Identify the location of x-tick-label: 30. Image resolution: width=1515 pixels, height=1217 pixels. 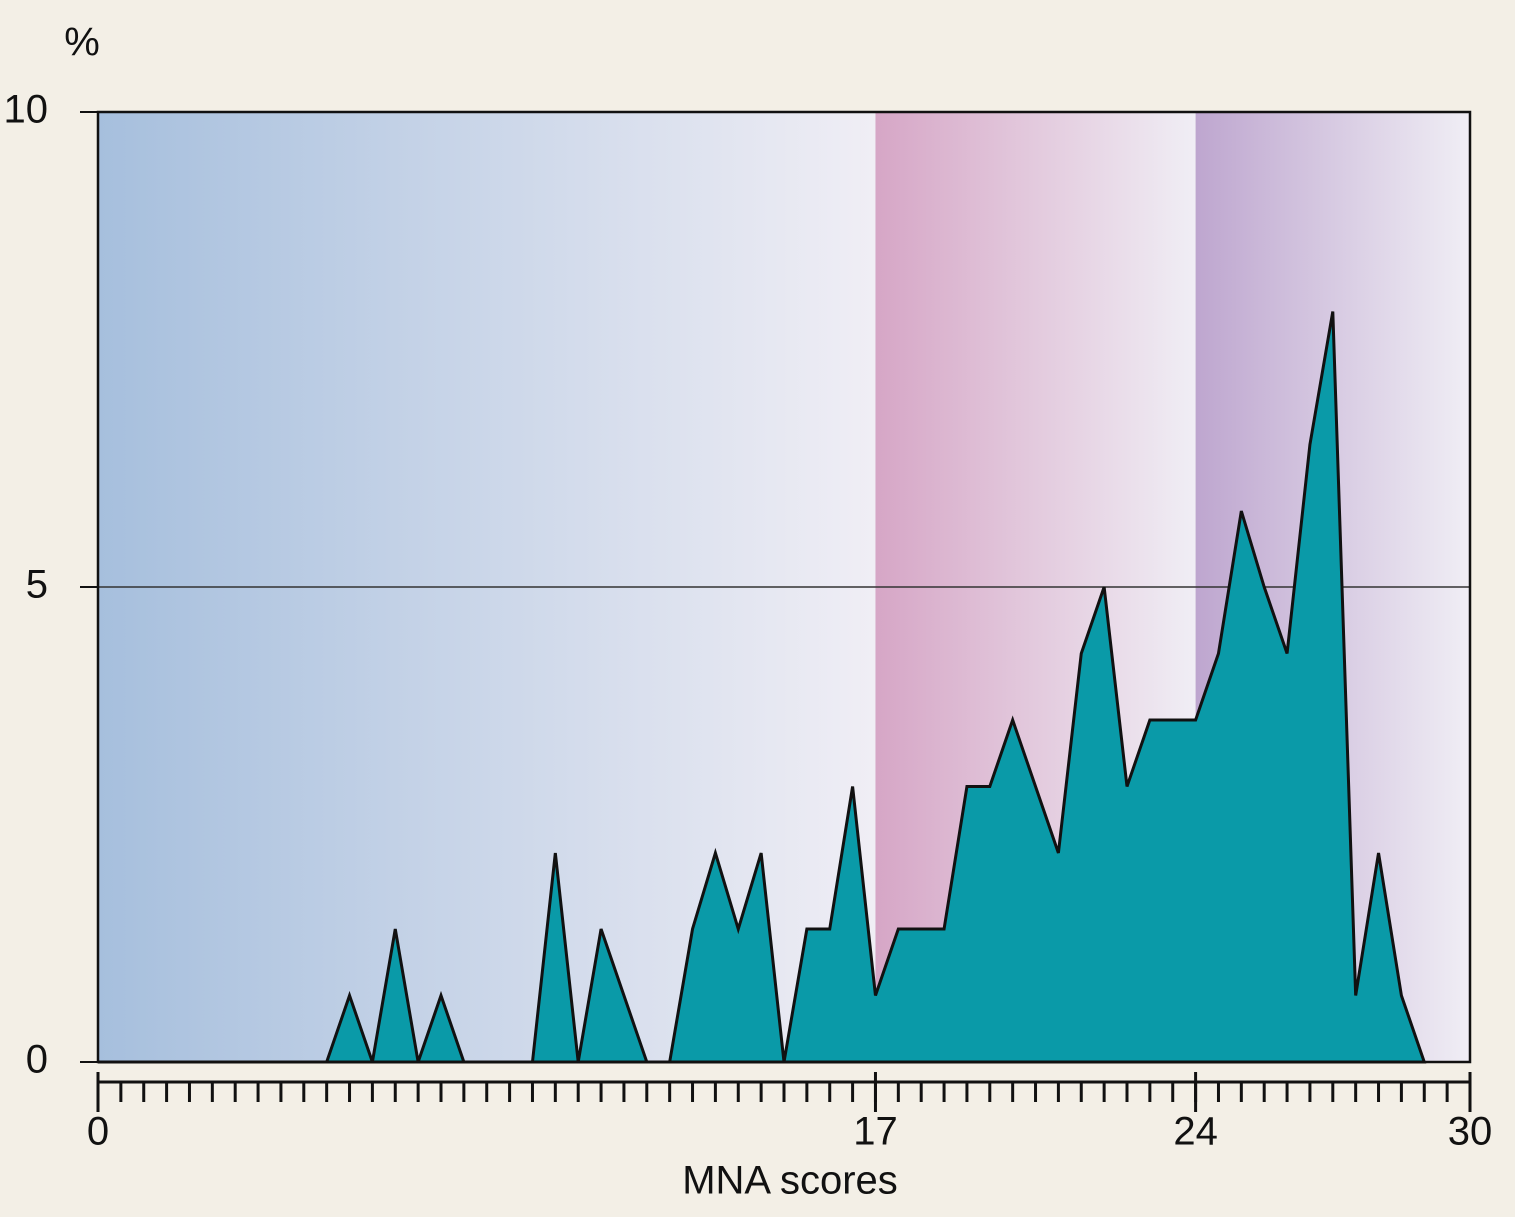
(1470, 1132).